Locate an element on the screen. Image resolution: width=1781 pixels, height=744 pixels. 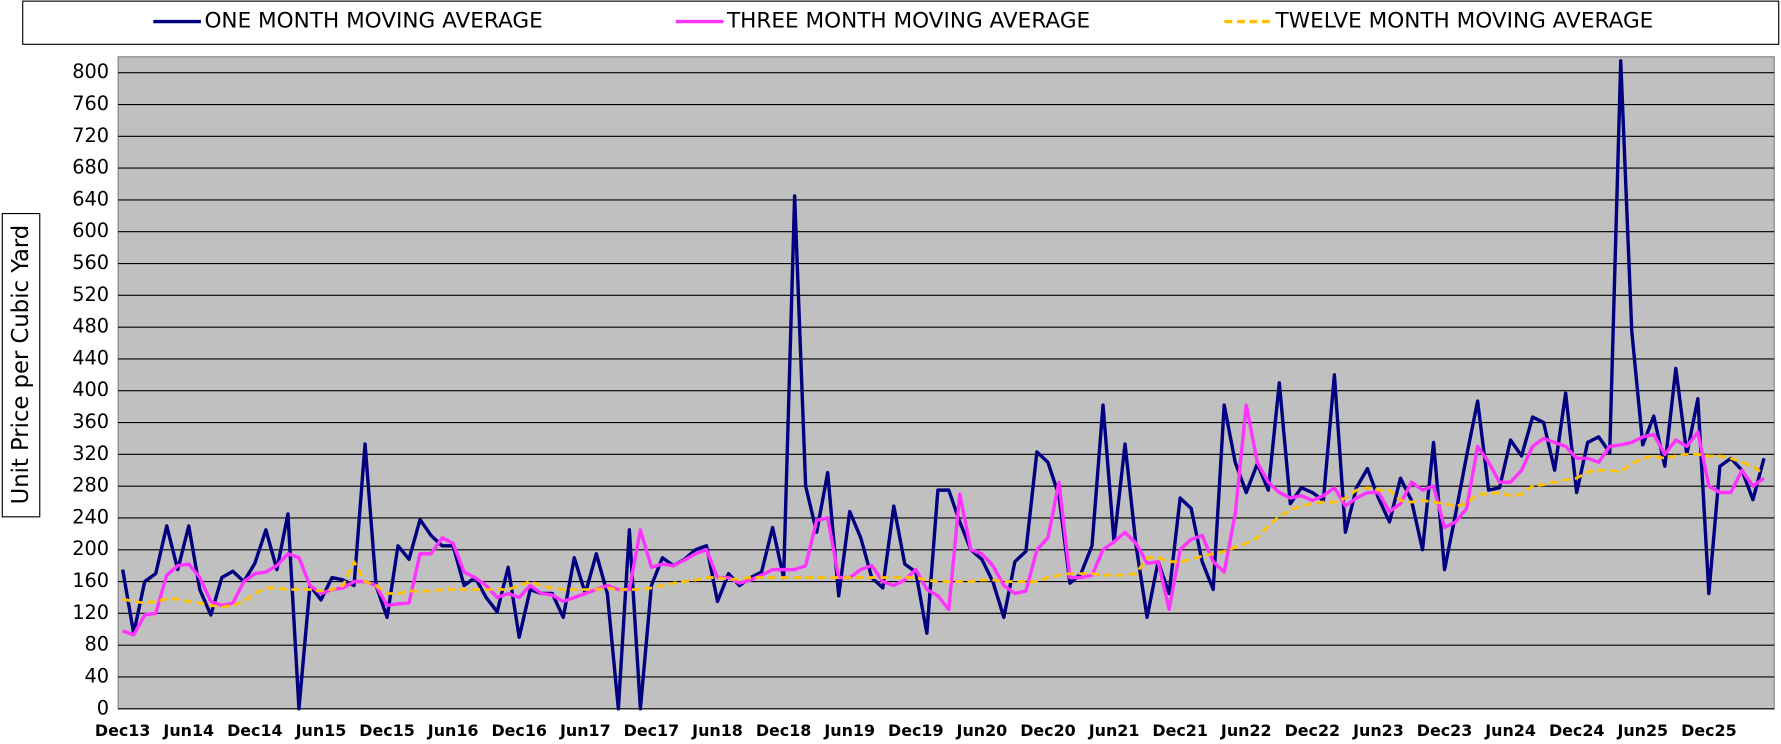
x-tick-label: Jun25 is located at coordinates (1642, 730).